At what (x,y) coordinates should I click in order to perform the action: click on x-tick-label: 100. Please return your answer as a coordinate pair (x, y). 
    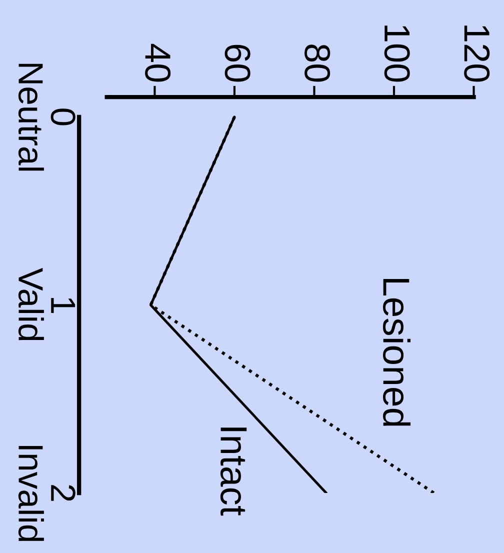
    Looking at the image, I should click on (397, 54).